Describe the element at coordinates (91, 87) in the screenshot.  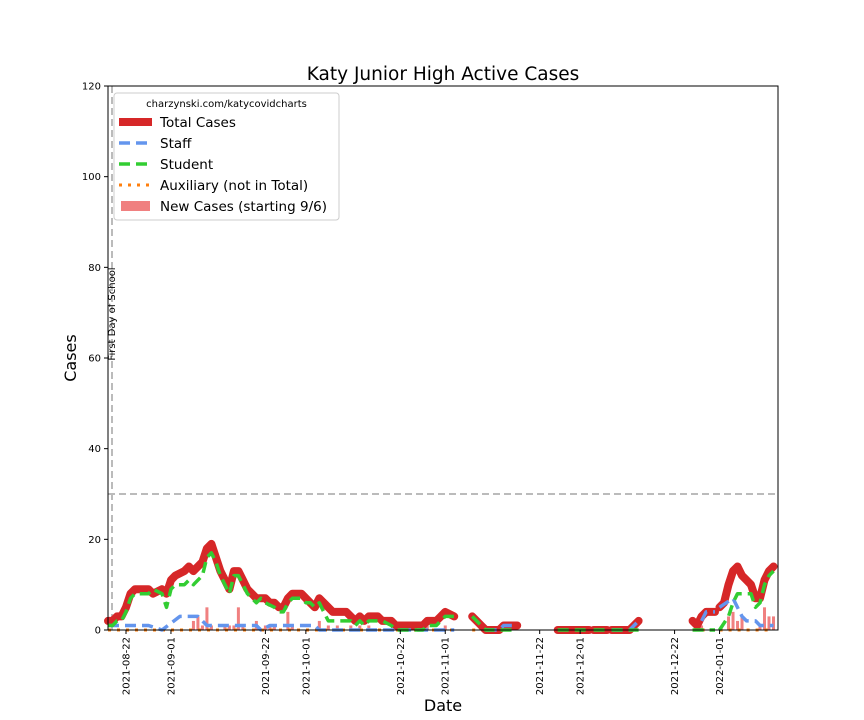
I see `y-tick-label: 120` at that location.